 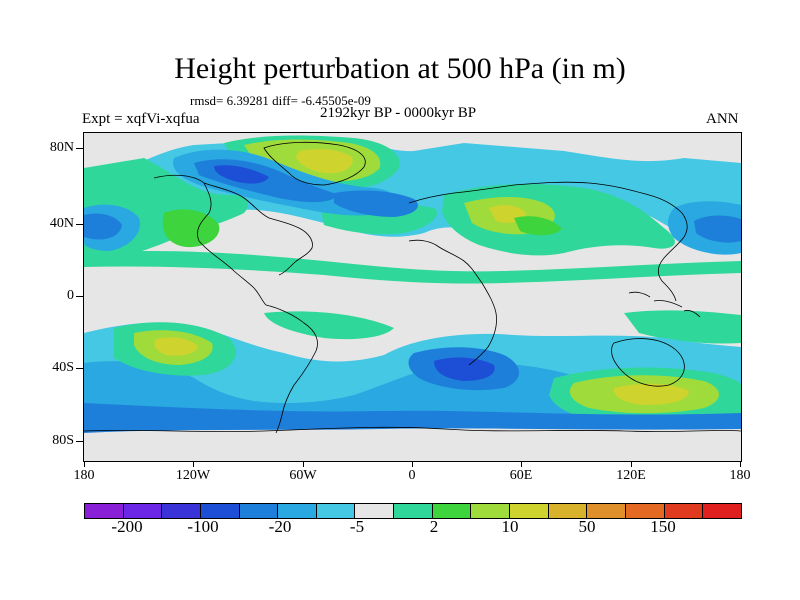 What do you see at coordinates (193, 475) in the screenshot?
I see `lon-label: 120W` at bounding box center [193, 475].